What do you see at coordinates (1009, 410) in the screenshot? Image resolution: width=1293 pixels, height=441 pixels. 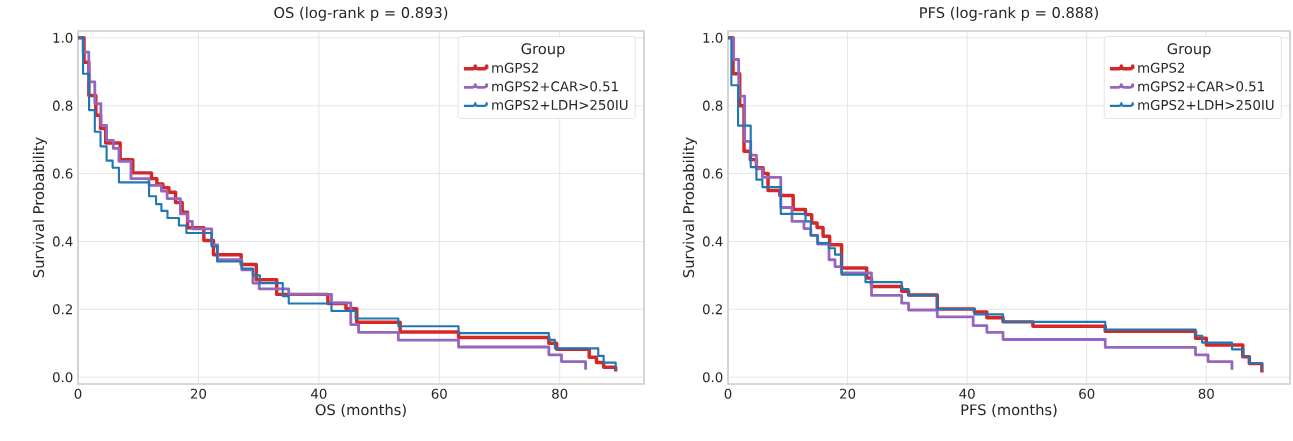 I see `x-axis-title: PFS (months)` at bounding box center [1009, 410].